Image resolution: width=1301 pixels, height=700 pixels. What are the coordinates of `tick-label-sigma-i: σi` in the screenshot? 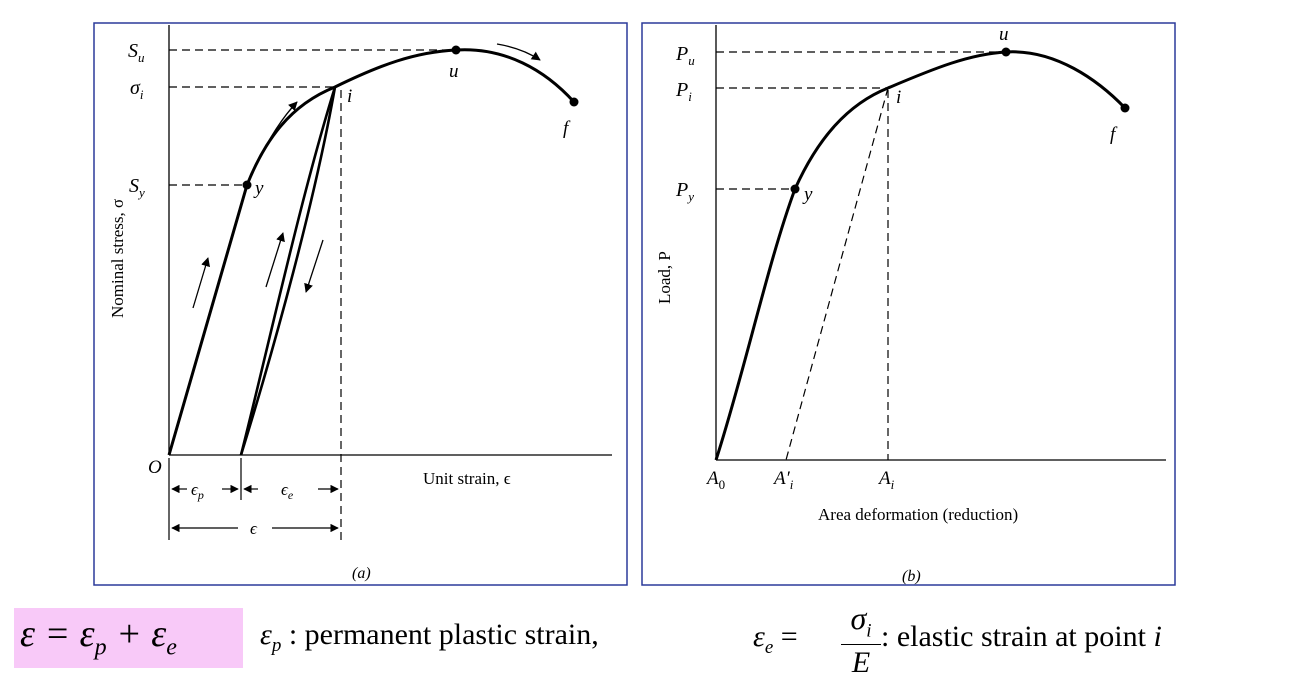 It's located at (137, 89).